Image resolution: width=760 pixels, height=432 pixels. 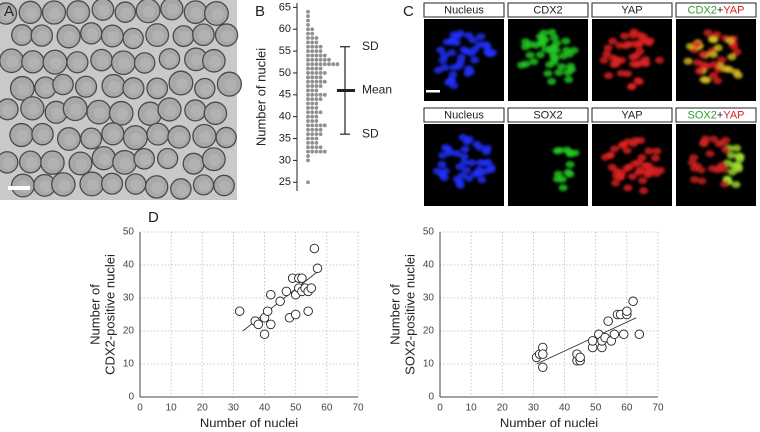 What do you see at coordinates (596, 408) in the screenshot?
I see `x-tick-label: 50` at bounding box center [596, 408].